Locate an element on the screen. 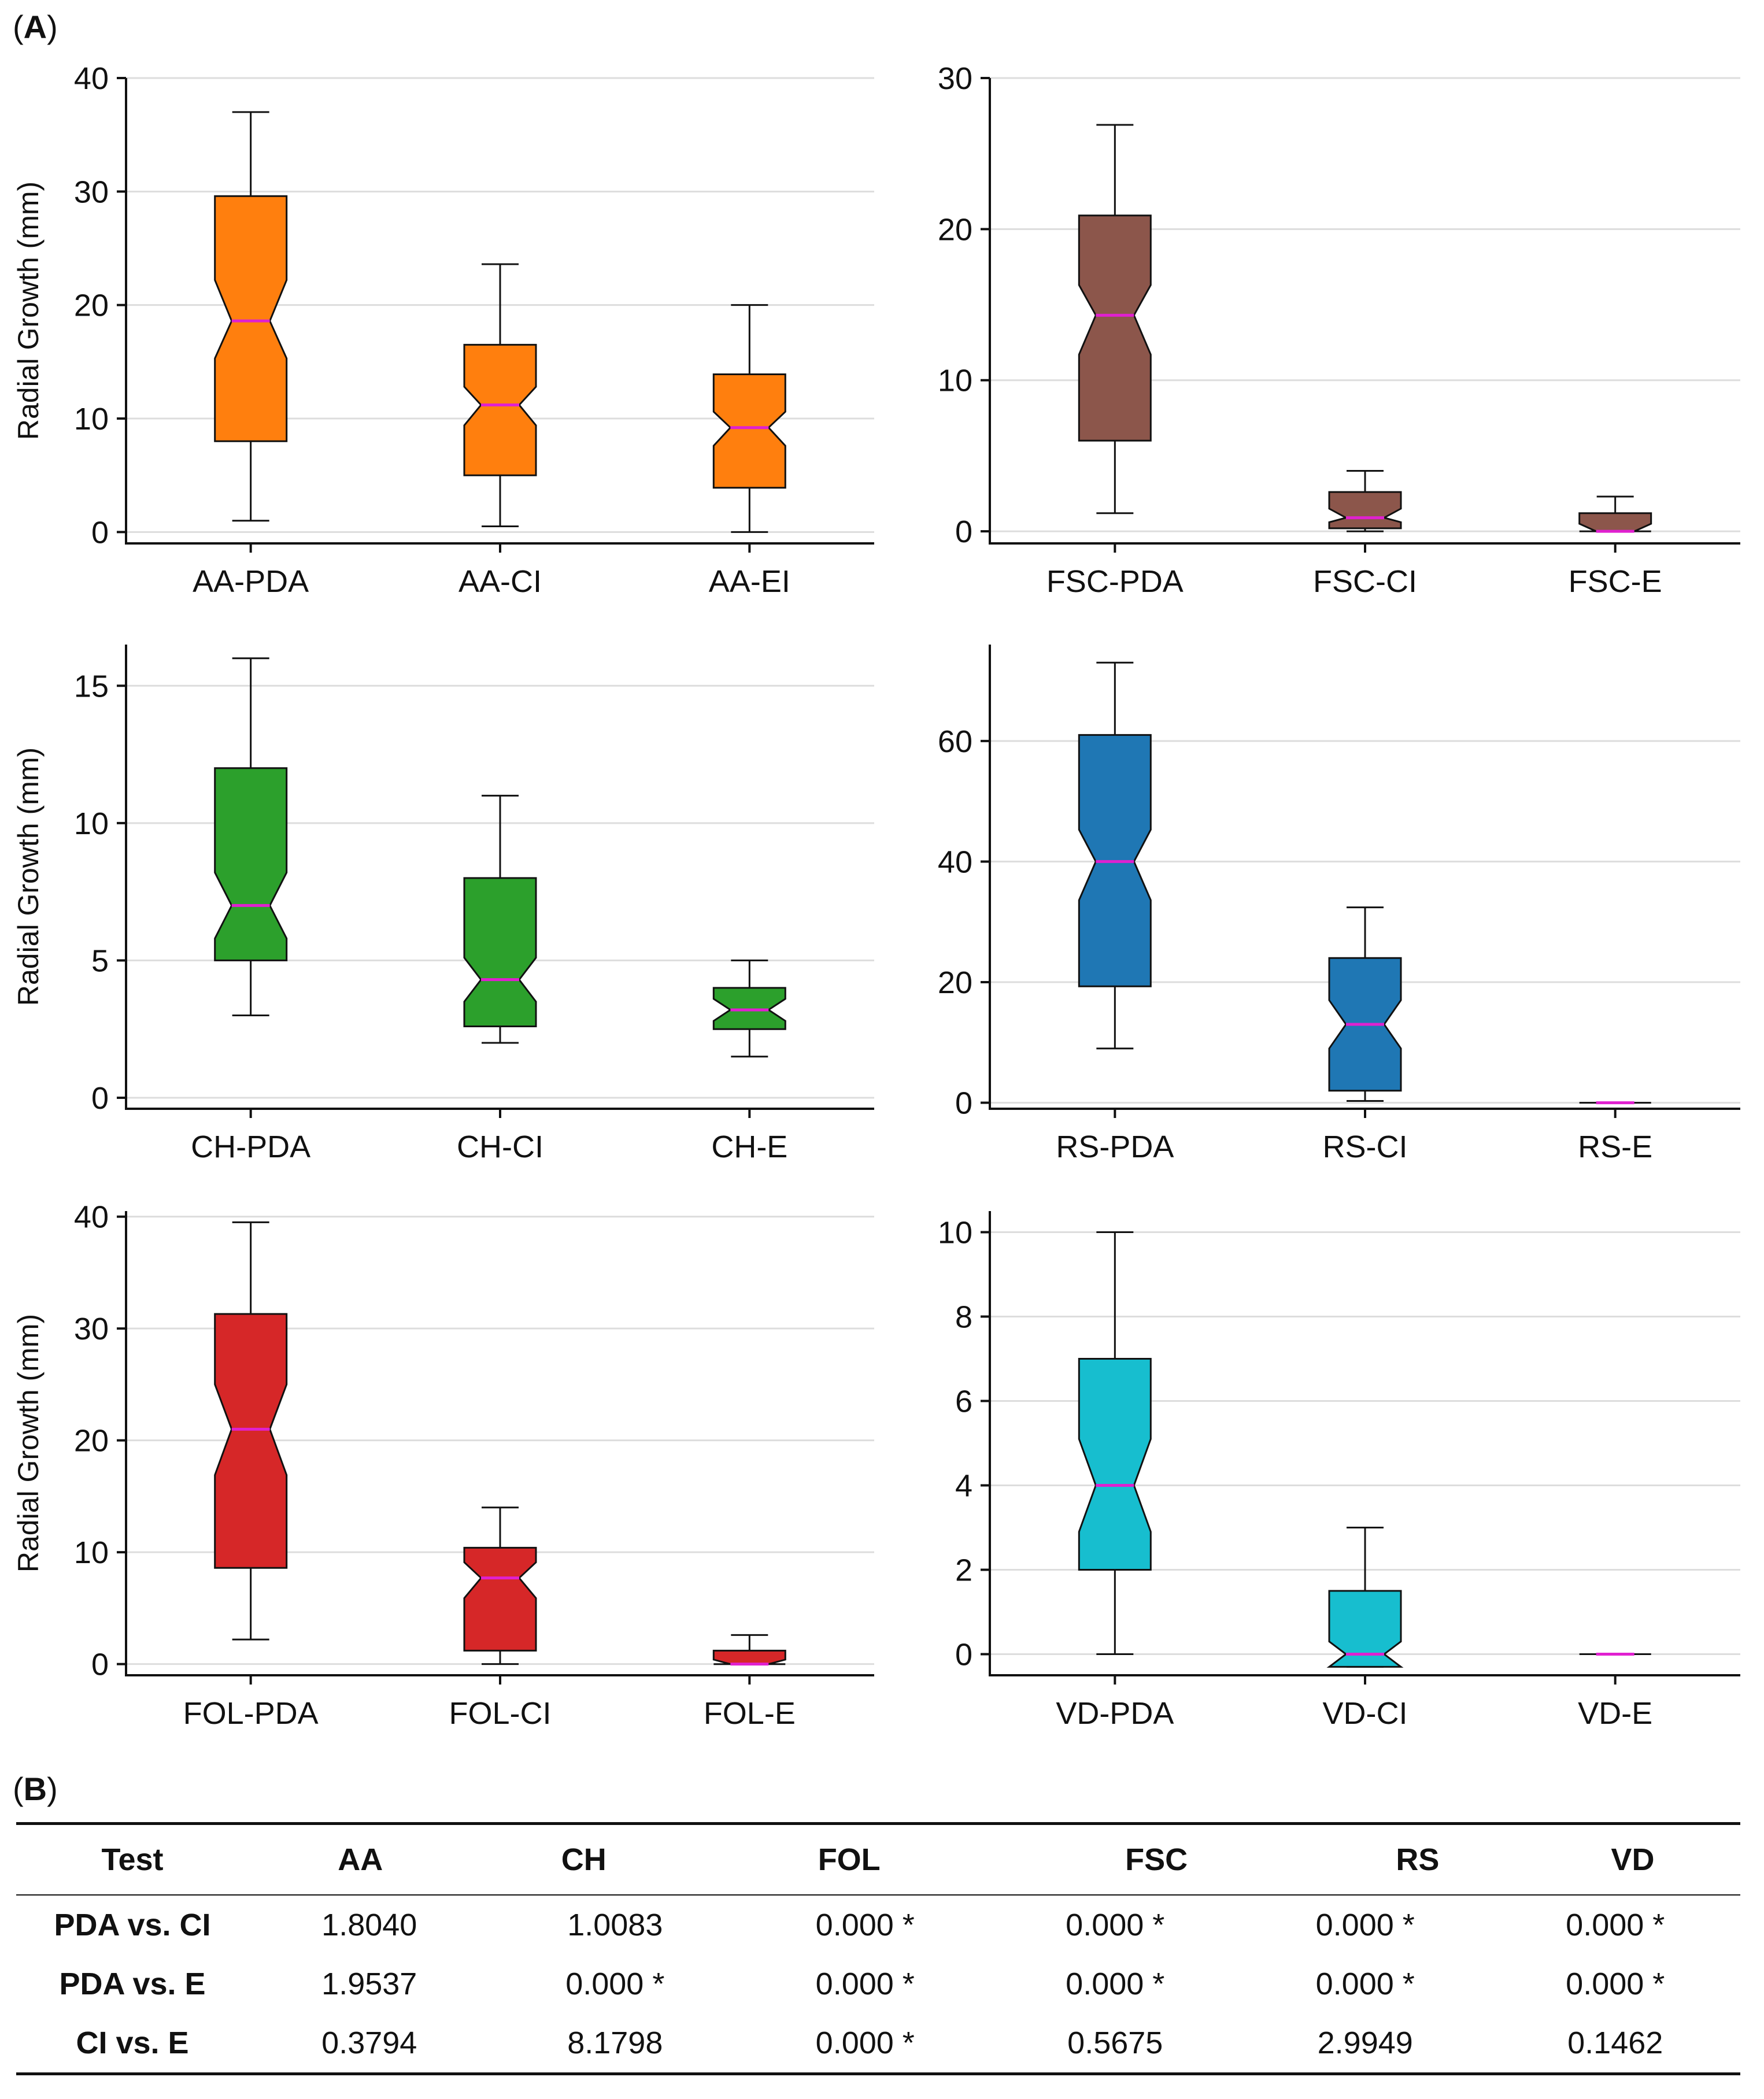  table-cell: 0.5675 is located at coordinates (1115, 2043).